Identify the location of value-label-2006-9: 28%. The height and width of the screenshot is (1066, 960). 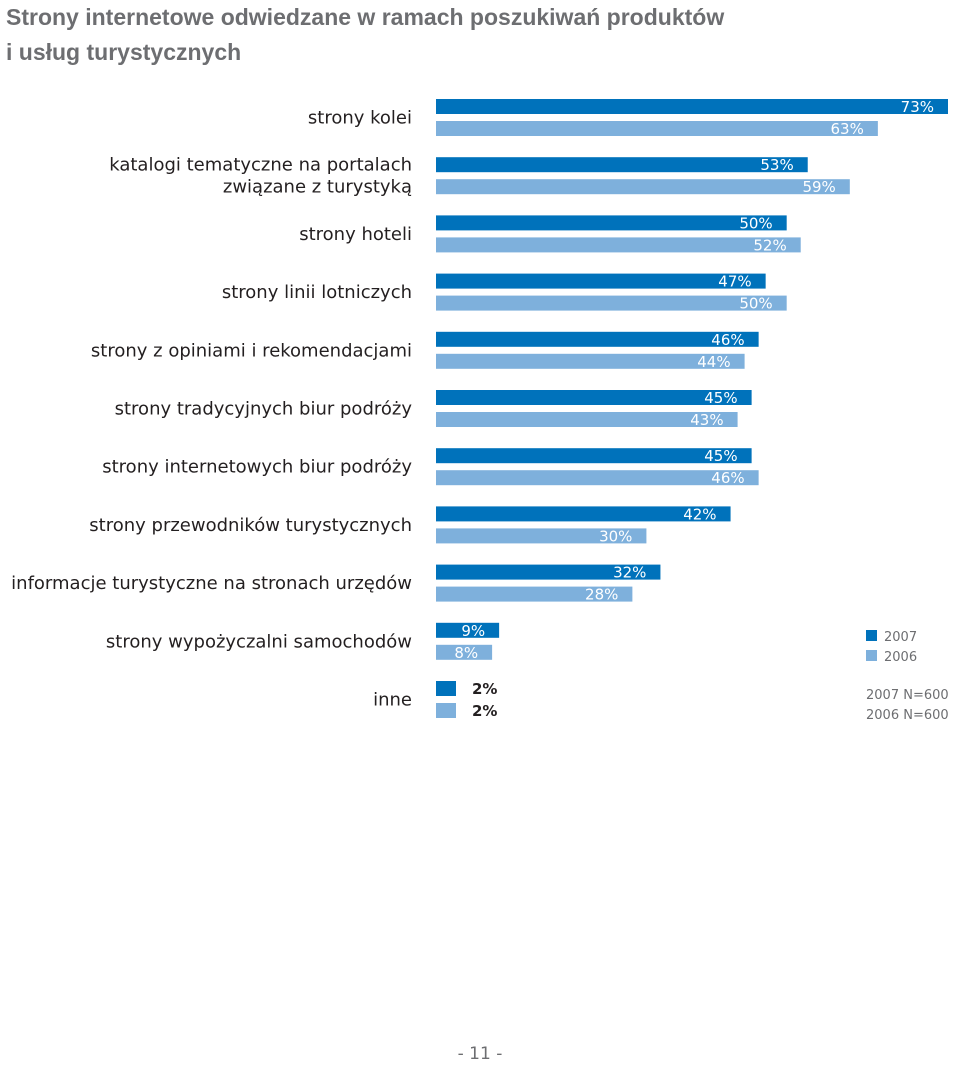
(601, 595).